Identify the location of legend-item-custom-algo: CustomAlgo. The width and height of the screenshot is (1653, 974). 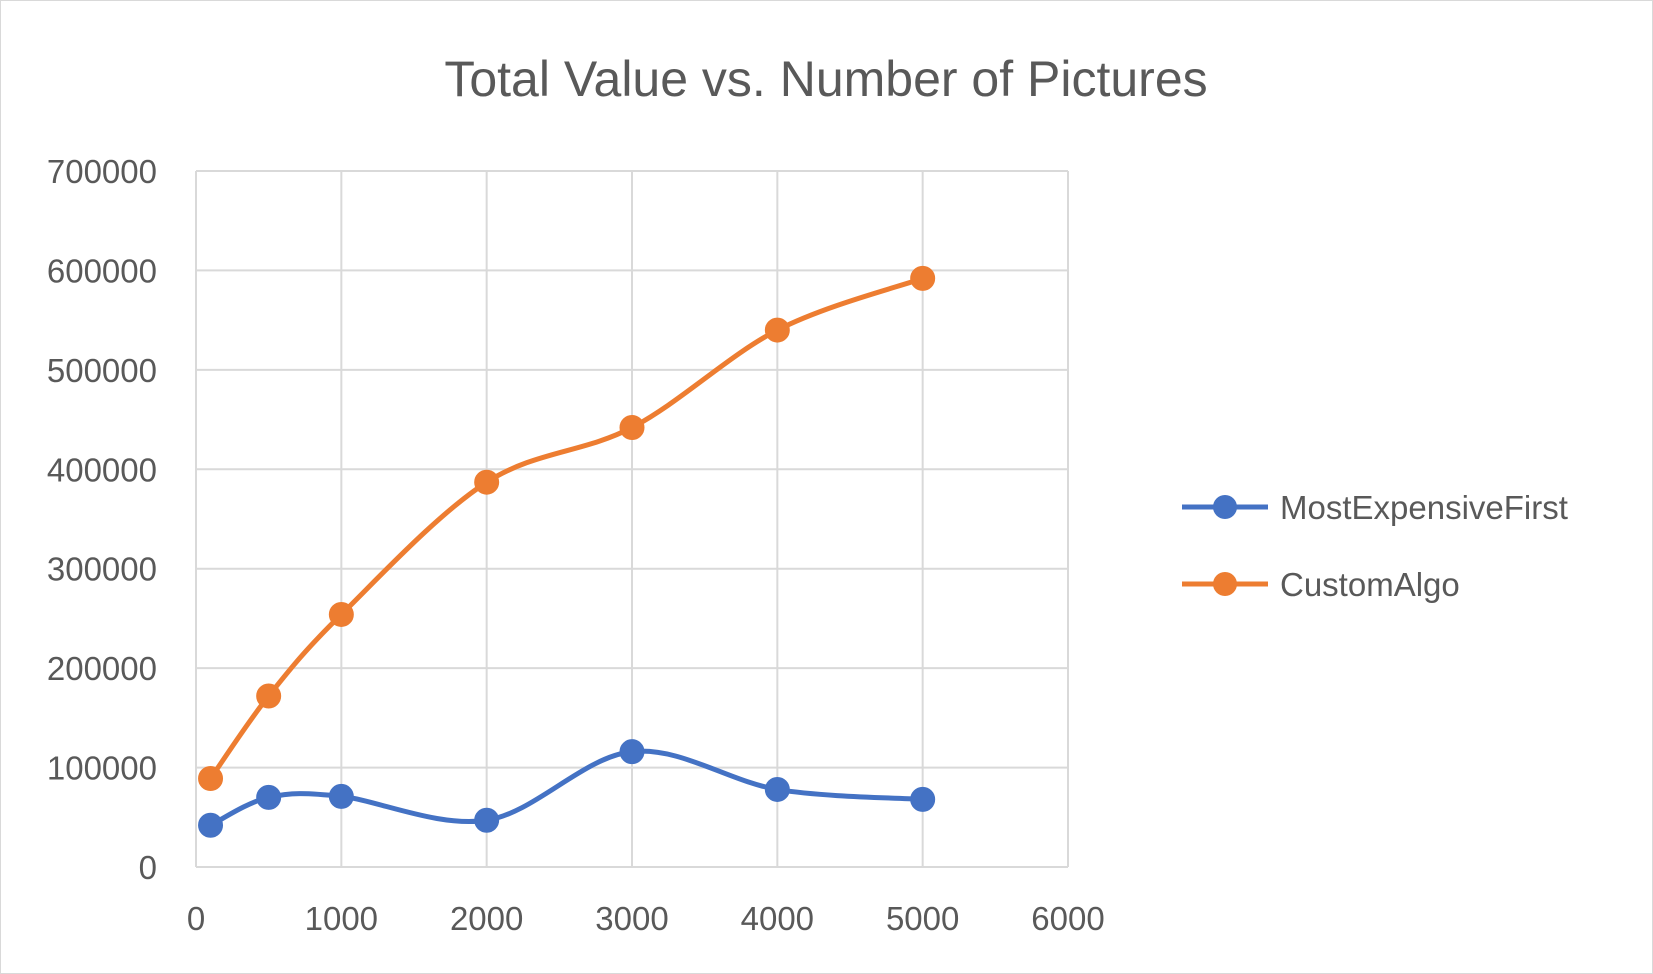
(1321, 584).